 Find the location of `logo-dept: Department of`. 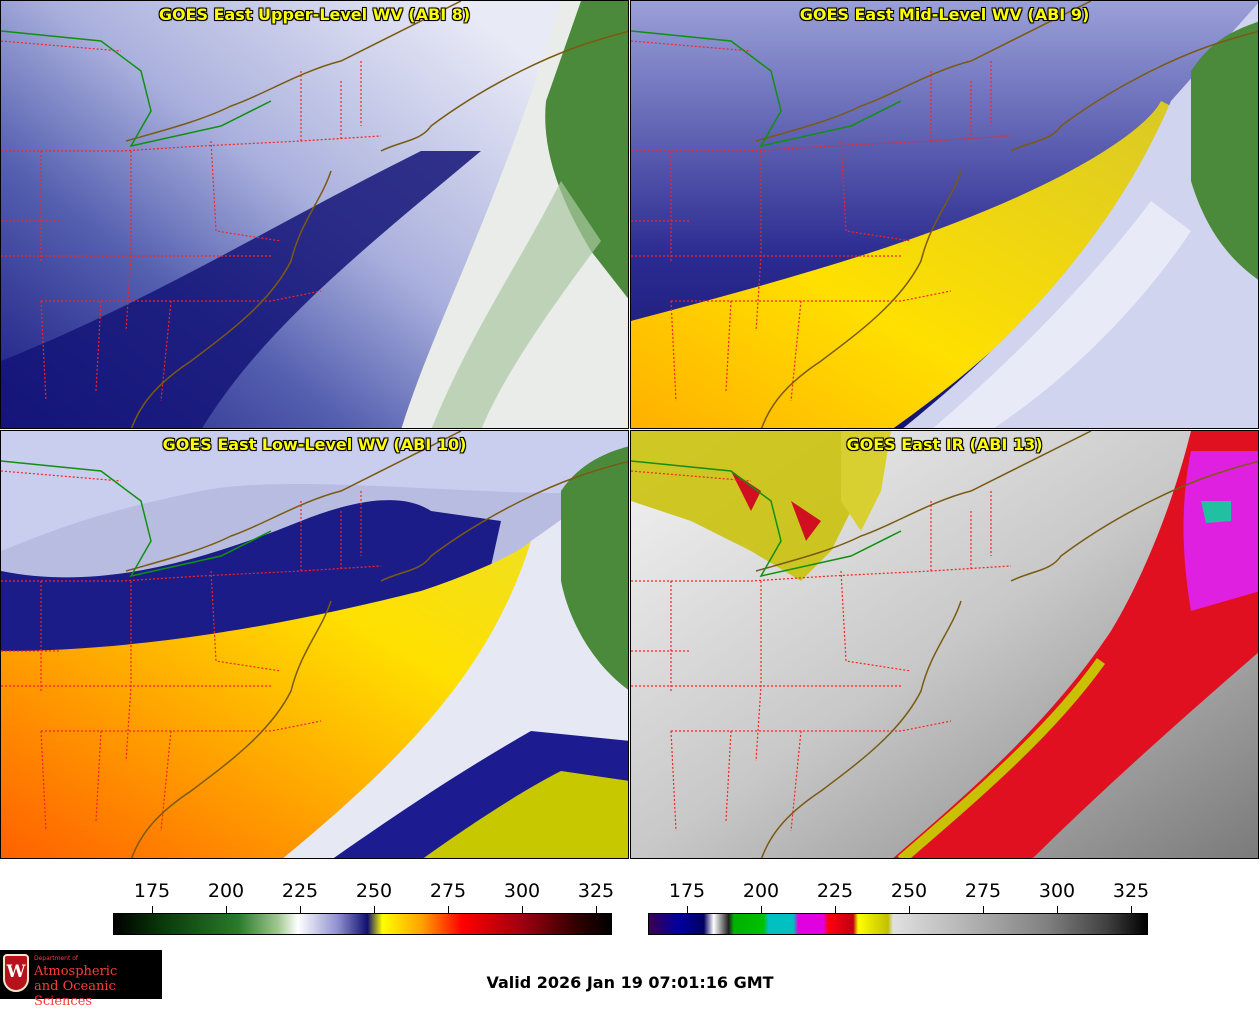

logo-dept: Department of is located at coordinates (56, 958).